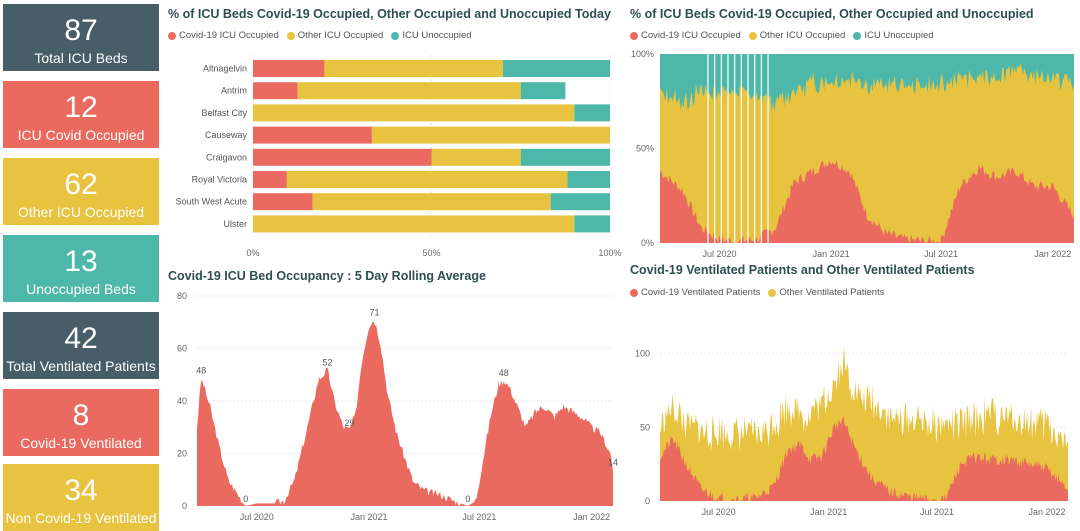  I want to click on kpi-label: Total Ventilated Patients, so click(81, 366).